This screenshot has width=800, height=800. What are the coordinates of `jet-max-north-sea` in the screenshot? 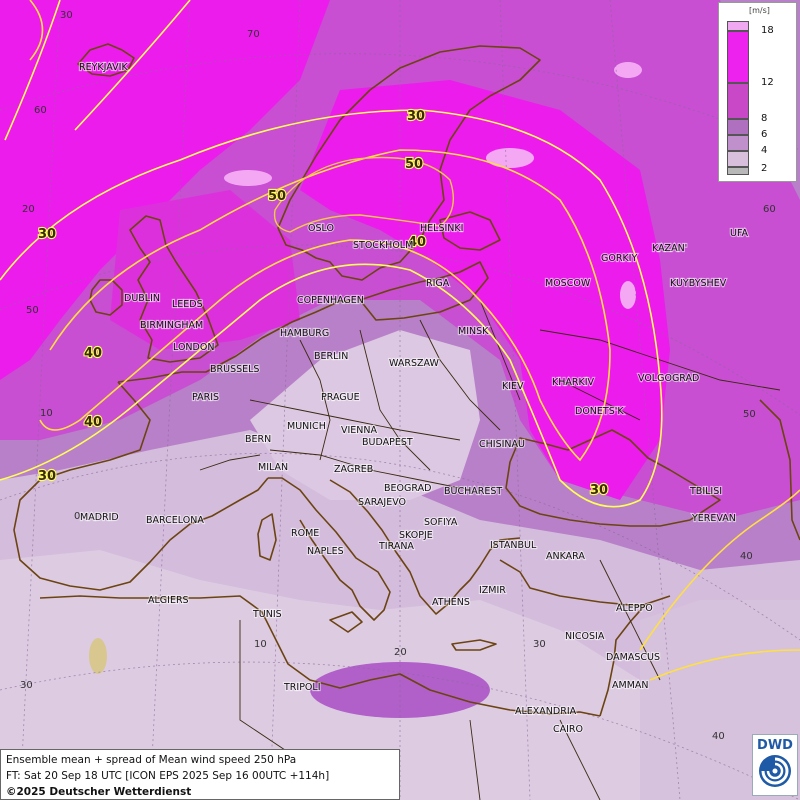 It's located at (248, 178).